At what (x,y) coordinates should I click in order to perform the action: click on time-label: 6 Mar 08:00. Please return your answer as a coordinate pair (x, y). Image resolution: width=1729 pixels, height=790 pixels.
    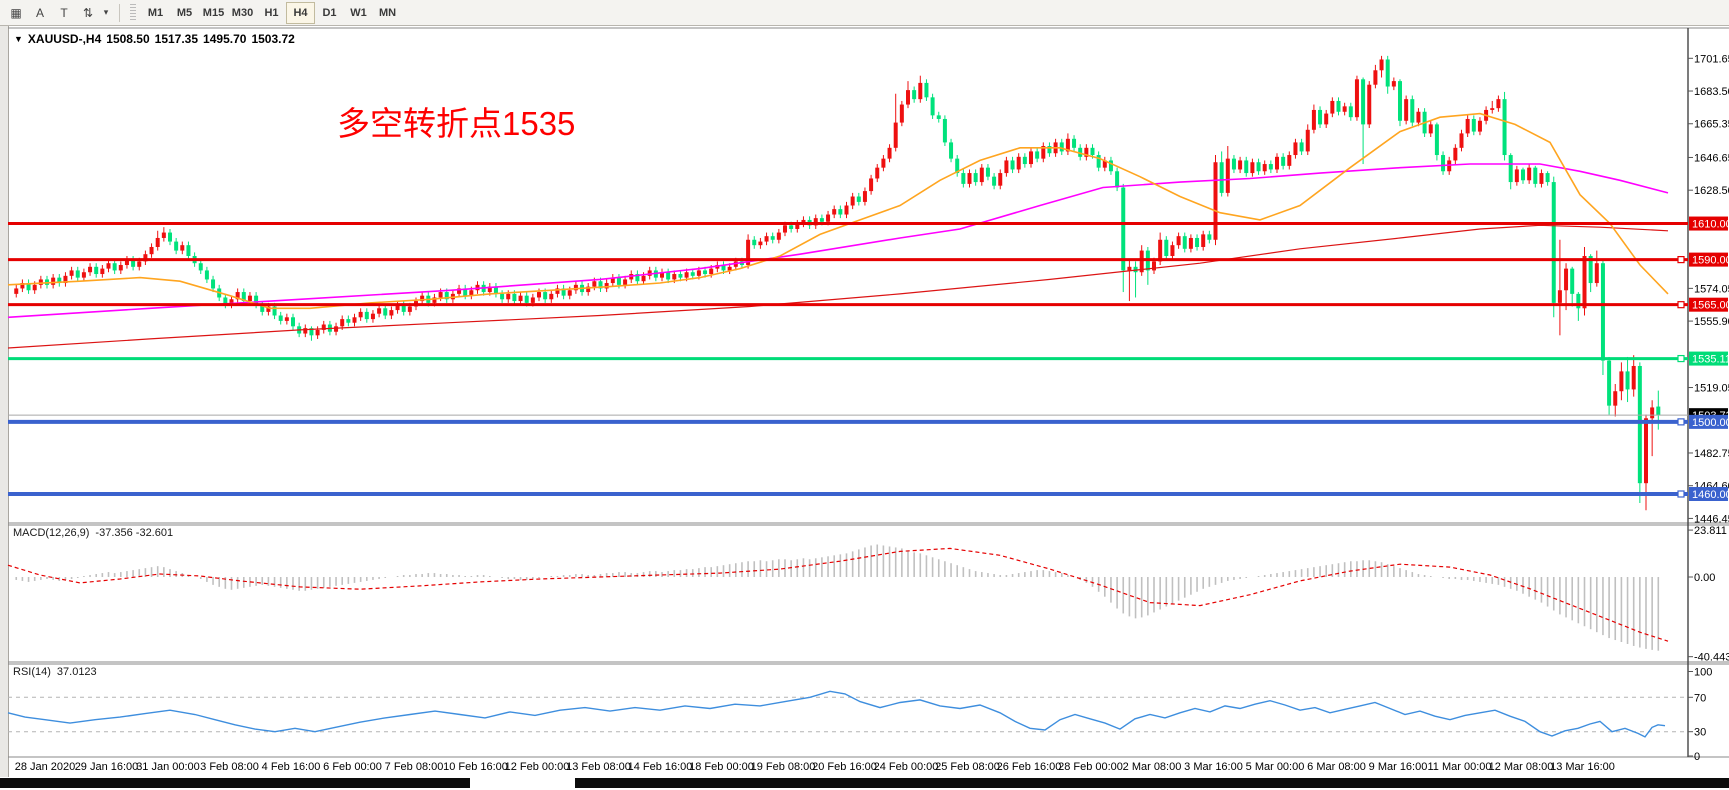
    Looking at the image, I should click on (1336, 767).